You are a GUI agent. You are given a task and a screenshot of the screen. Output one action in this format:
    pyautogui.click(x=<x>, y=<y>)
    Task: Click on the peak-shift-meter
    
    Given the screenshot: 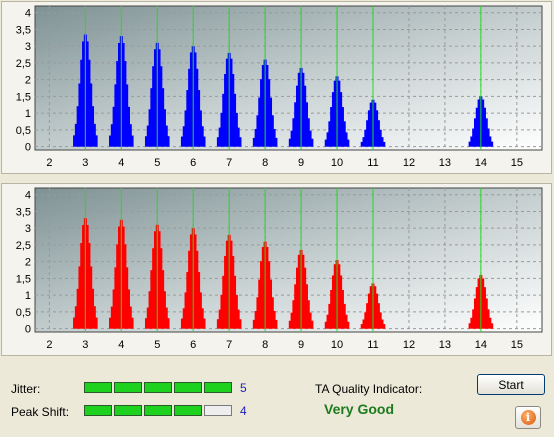 What is the action you would take?
    pyautogui.click(x=158, y=410)
    